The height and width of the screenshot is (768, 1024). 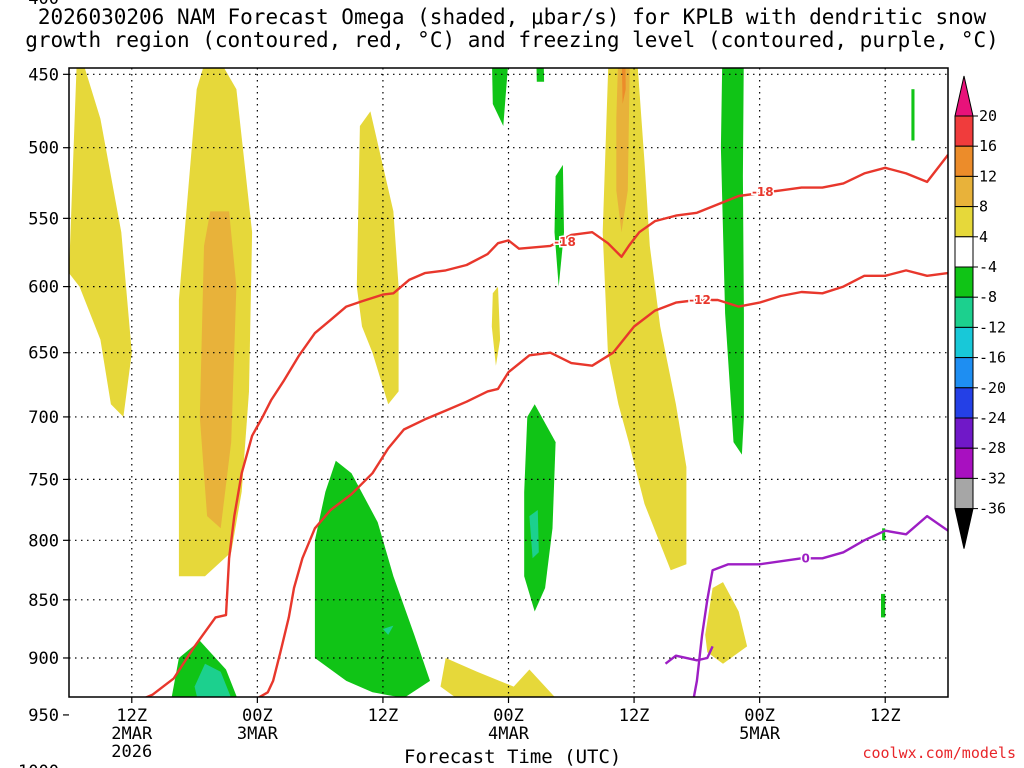 I want to click on x-tick-label-42-1: 4MAR, so click(x=509, y=734).